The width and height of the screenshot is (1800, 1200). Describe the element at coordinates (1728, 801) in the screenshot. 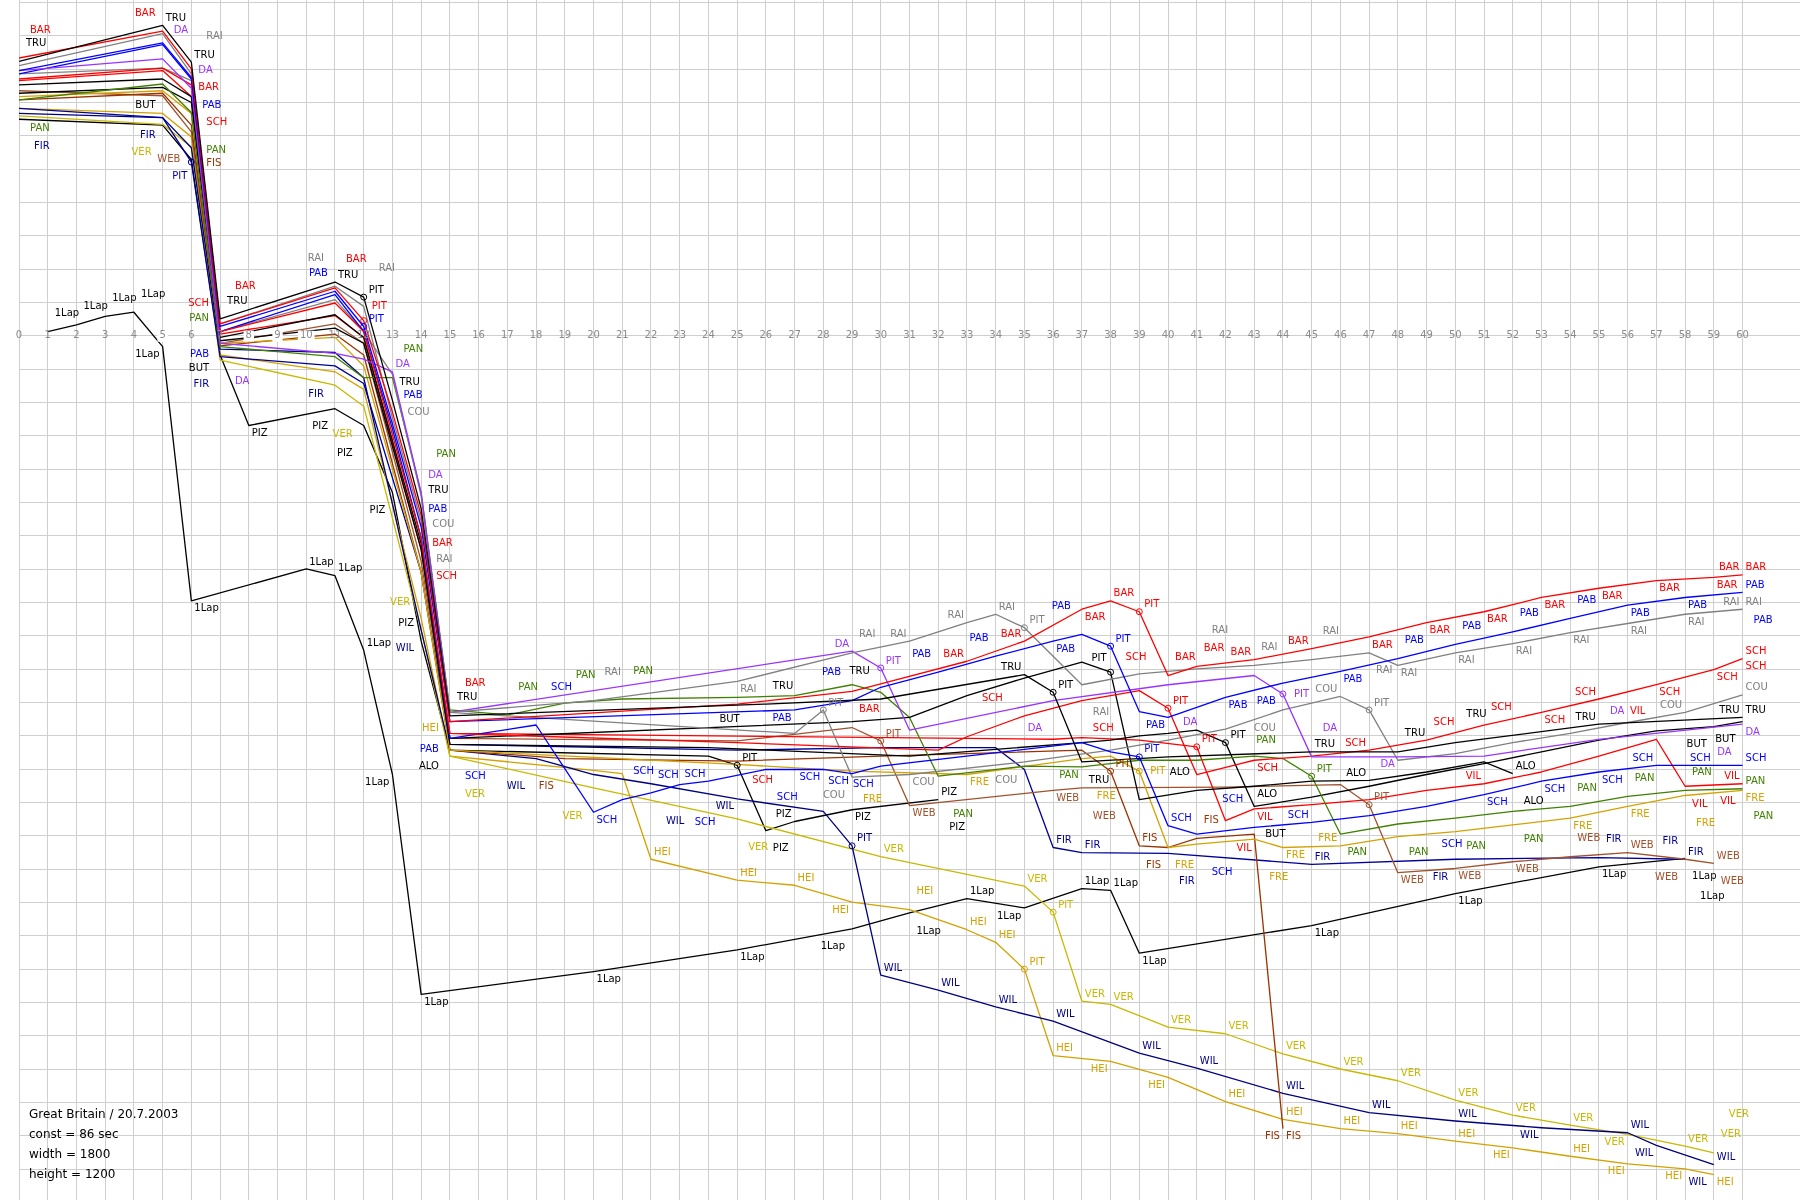

I see `text: VIL` at that location.